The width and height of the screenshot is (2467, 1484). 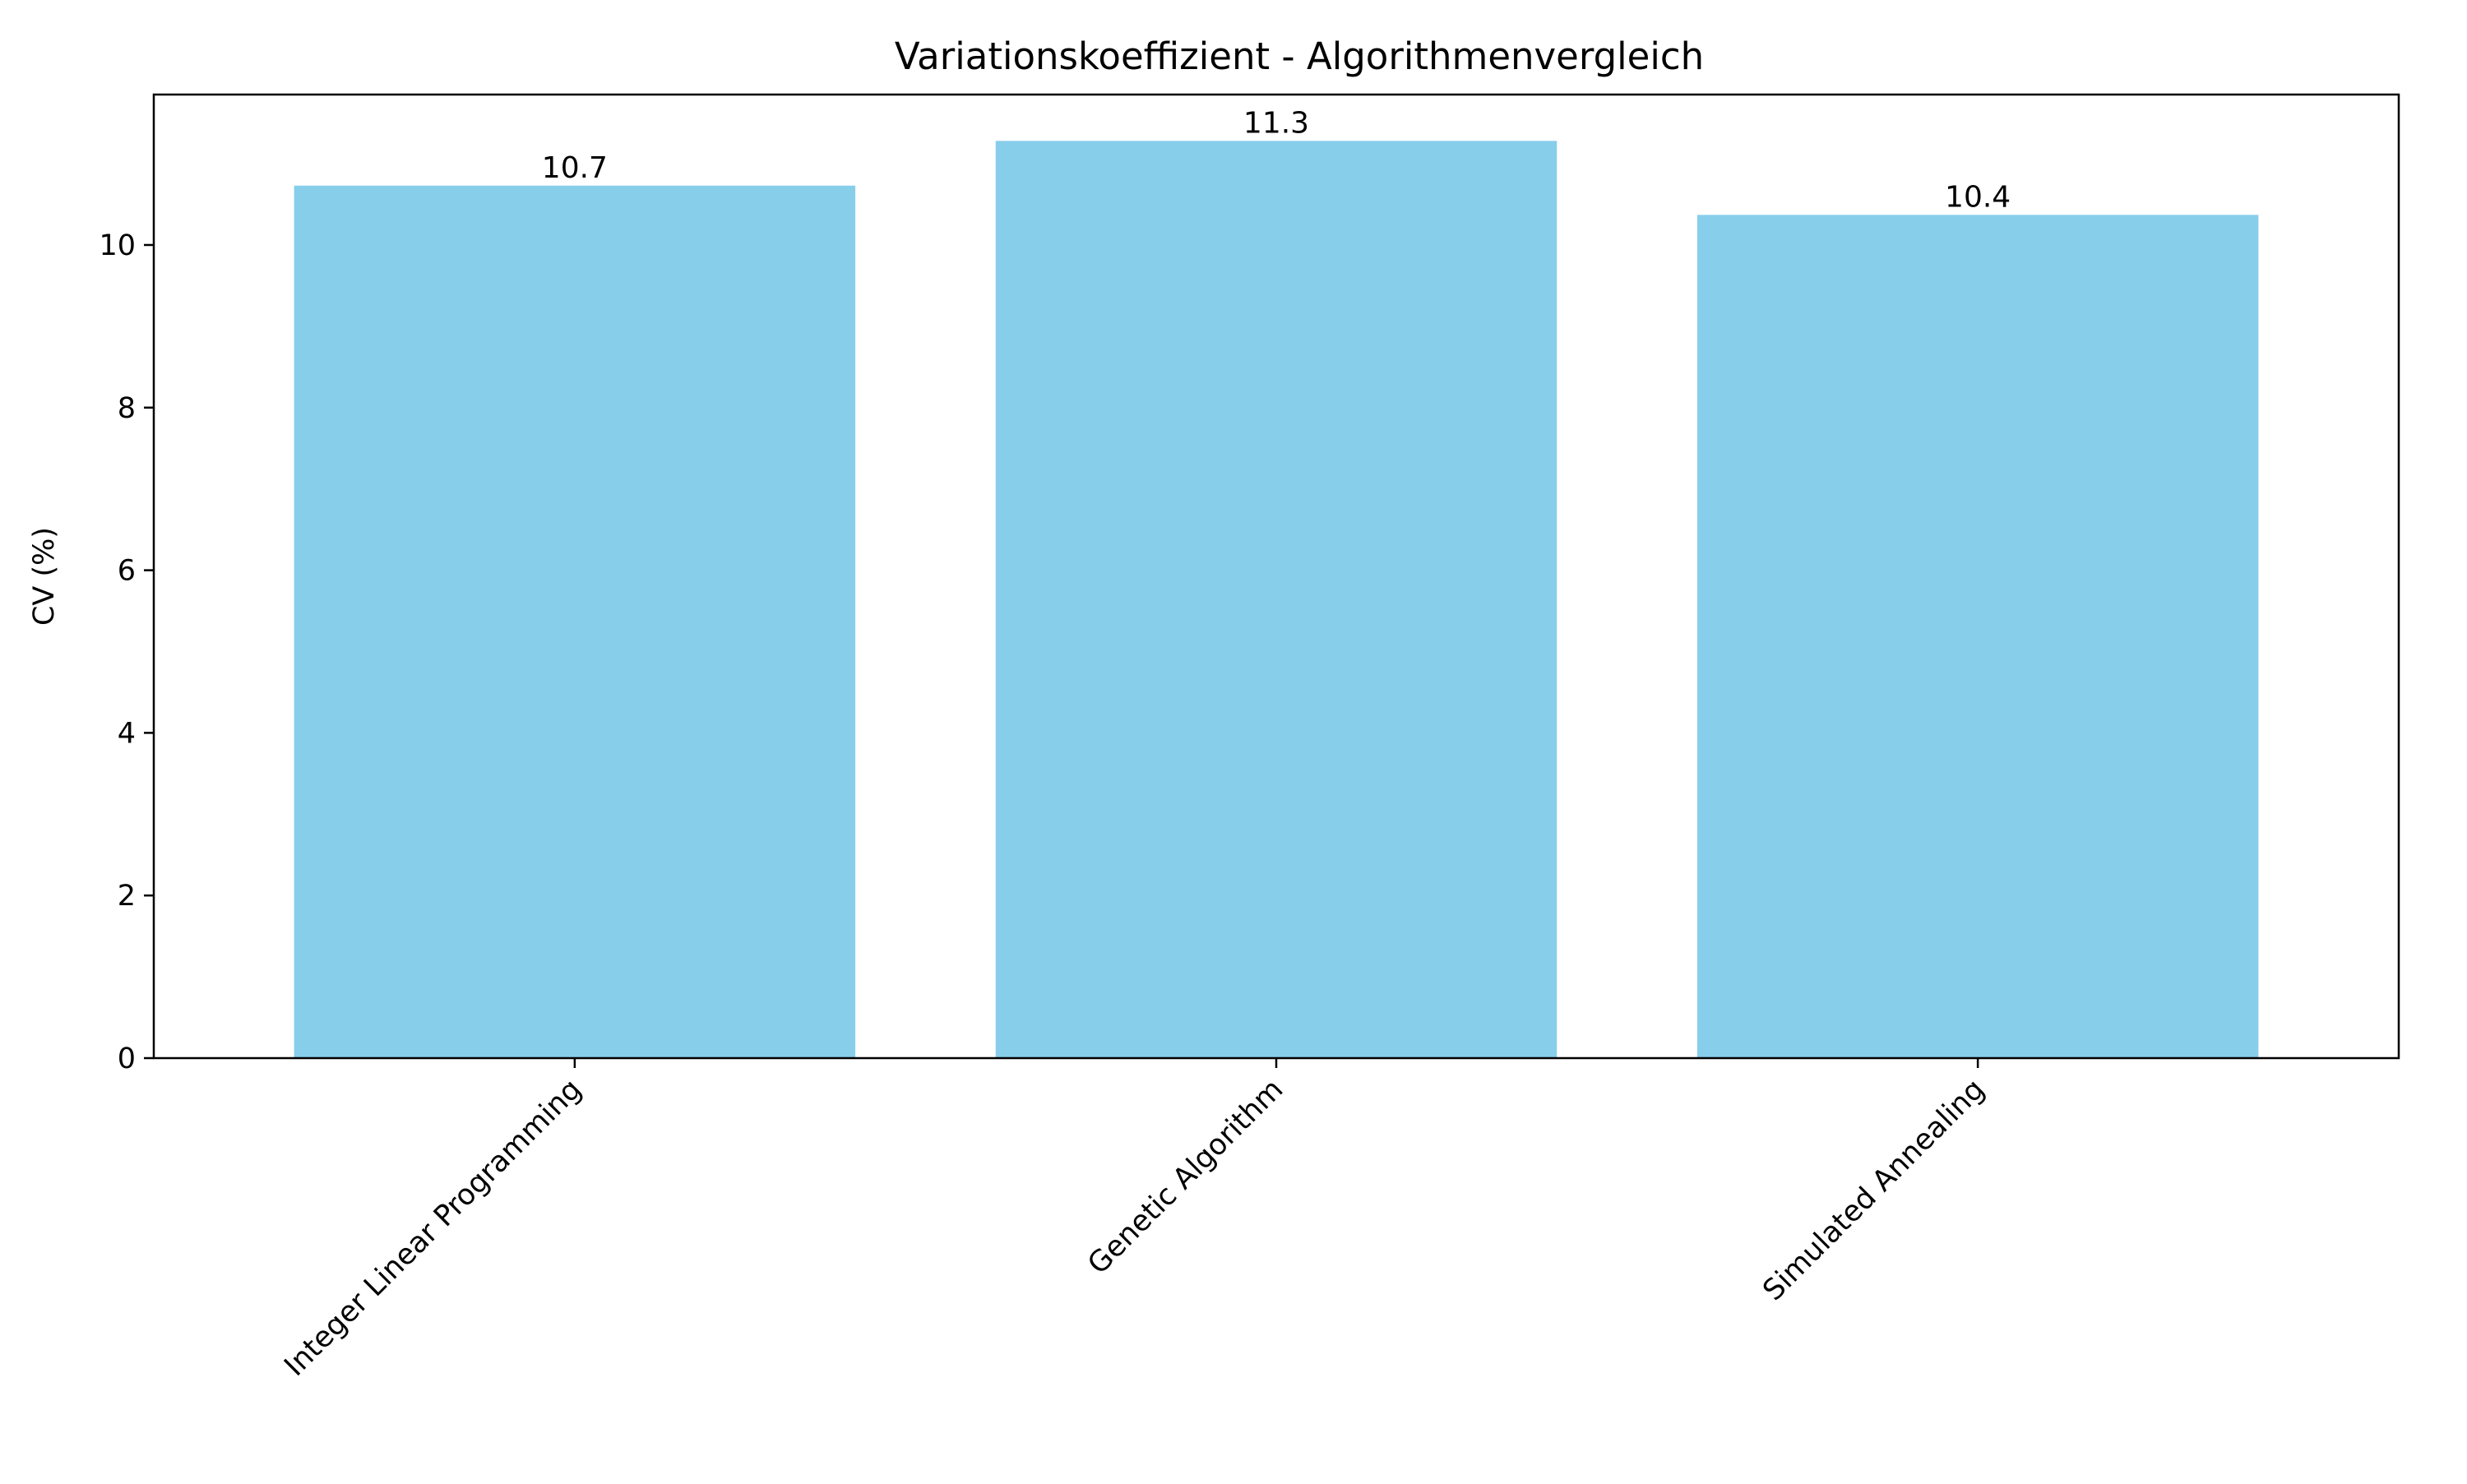 What do you see at coordinates (117, 245) in the screenshot?
I see `y-tick-label: 10` at bounding box center [117, 245].